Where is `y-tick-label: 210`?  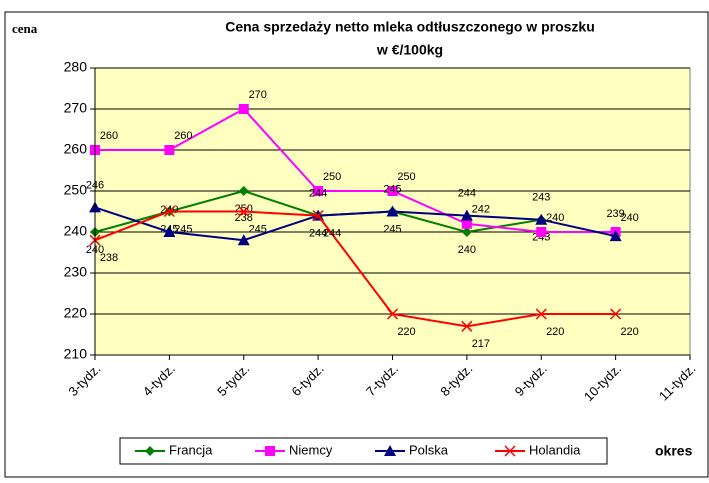
y-tick-label: 210 is located at coordinates (76, 354).